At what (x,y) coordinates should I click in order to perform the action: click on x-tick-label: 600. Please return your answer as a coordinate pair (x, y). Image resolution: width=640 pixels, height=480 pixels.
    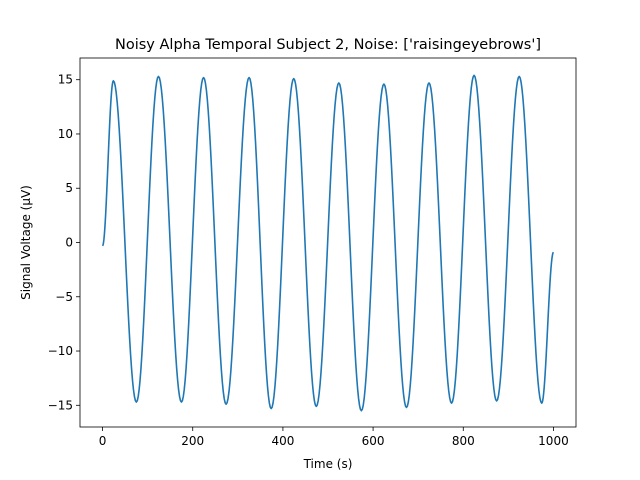
    Looking at the image, I should click on (373, 441).